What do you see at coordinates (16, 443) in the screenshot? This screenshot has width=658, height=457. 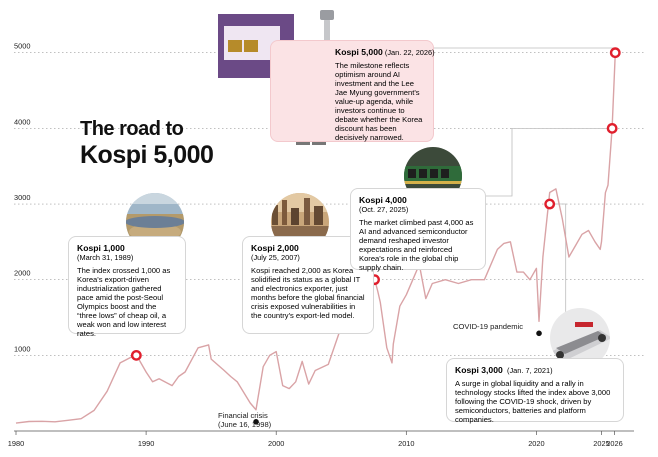 I see `x-tick-label: 1980` at bounding box center [16, 443].